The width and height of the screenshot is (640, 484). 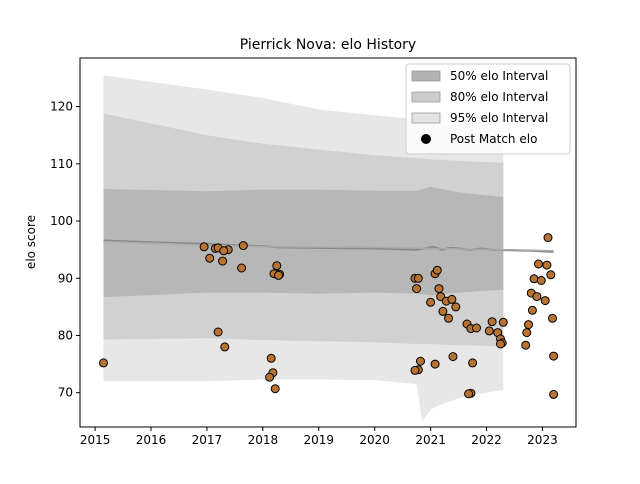 What do you see at coordinates (65, 393) in the screenshot?
I see `y-tick-label: 70` at bounding box center [65, 393].